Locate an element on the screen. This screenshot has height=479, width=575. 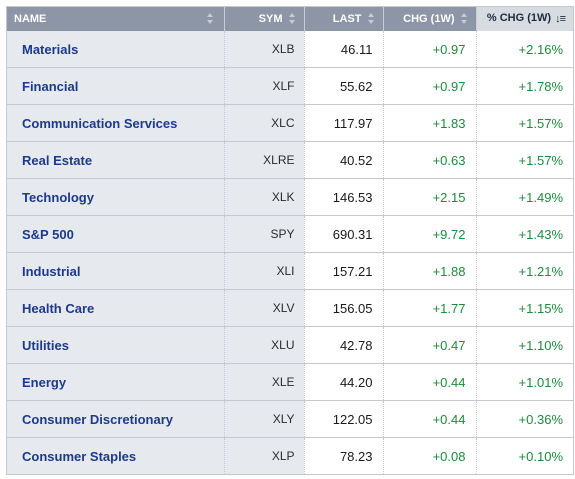
sector-name-link: Consumer Discretionary is located at coordinates (115, 419).